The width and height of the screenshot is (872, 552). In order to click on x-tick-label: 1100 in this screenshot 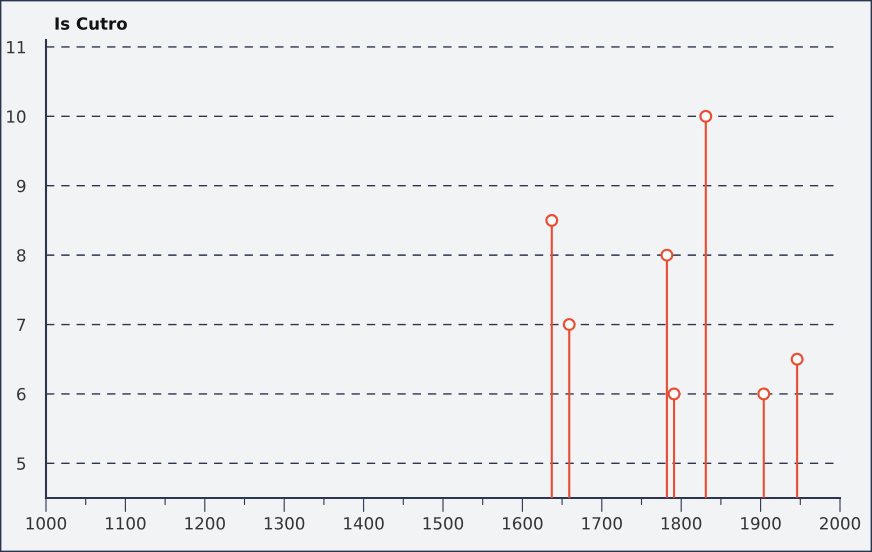, I will do `click(126, 523)`.